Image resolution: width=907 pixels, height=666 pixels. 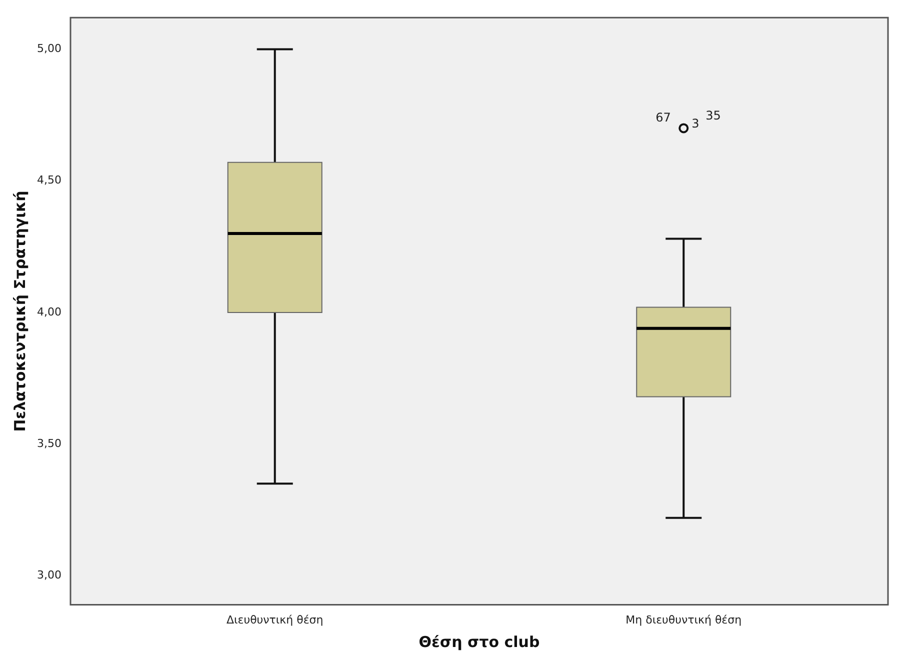 I want to click on y-tick-label: 3,50, so click(x=49, y=443).